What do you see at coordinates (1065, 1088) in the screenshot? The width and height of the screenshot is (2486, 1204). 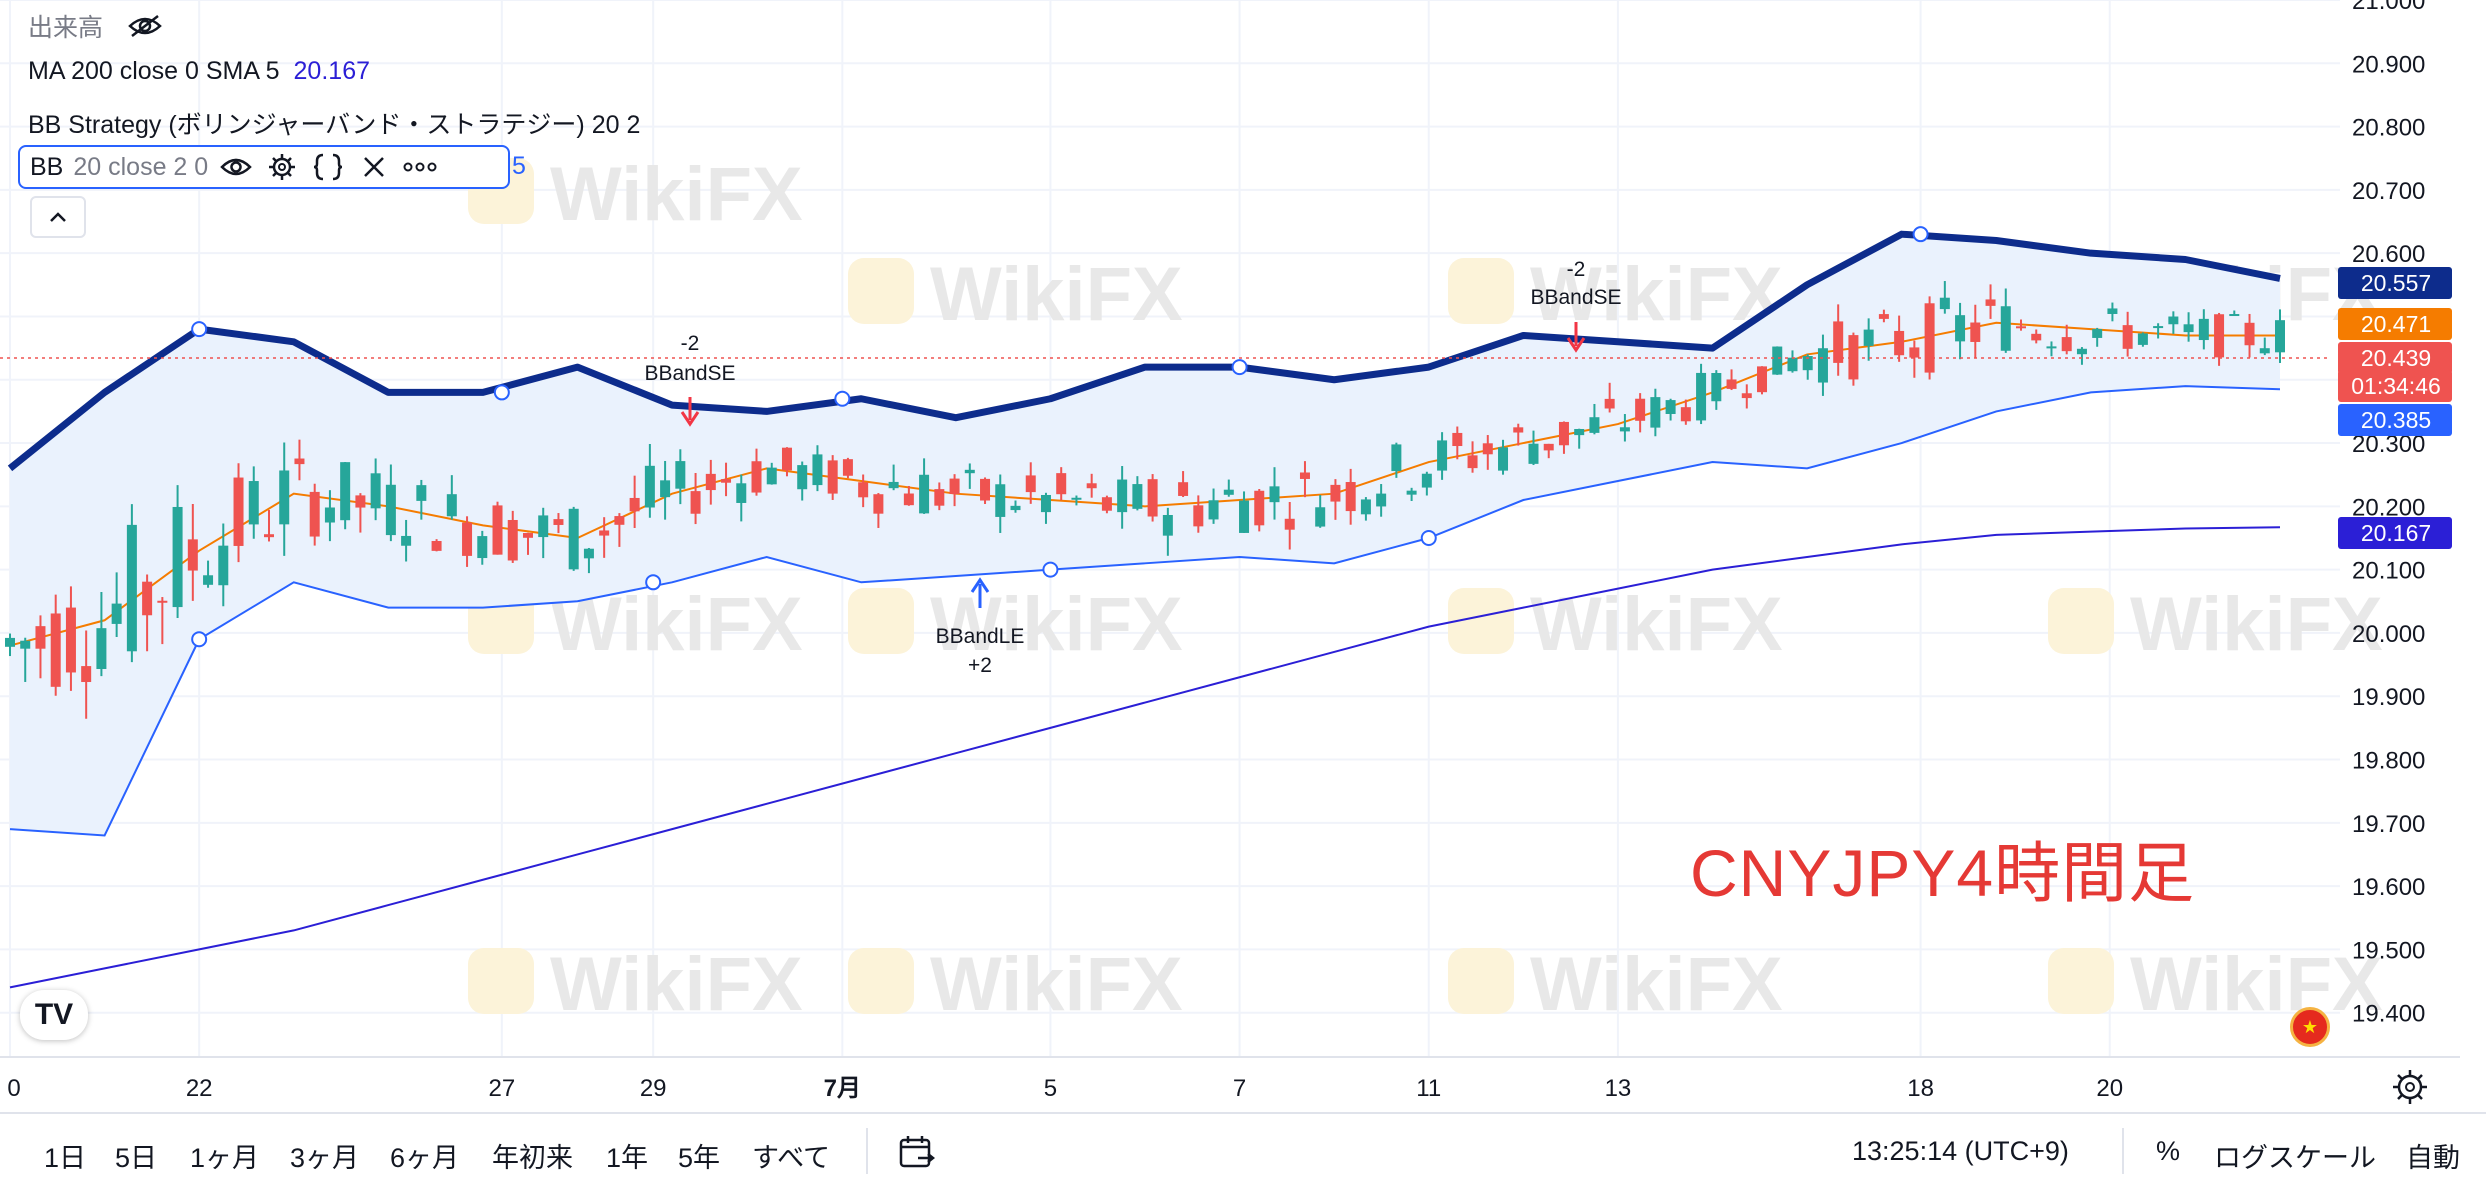 I see `time-axis: 0 22 27 29 7月 5 7 11 13 18 20` at bounding box center [1065, 1088].